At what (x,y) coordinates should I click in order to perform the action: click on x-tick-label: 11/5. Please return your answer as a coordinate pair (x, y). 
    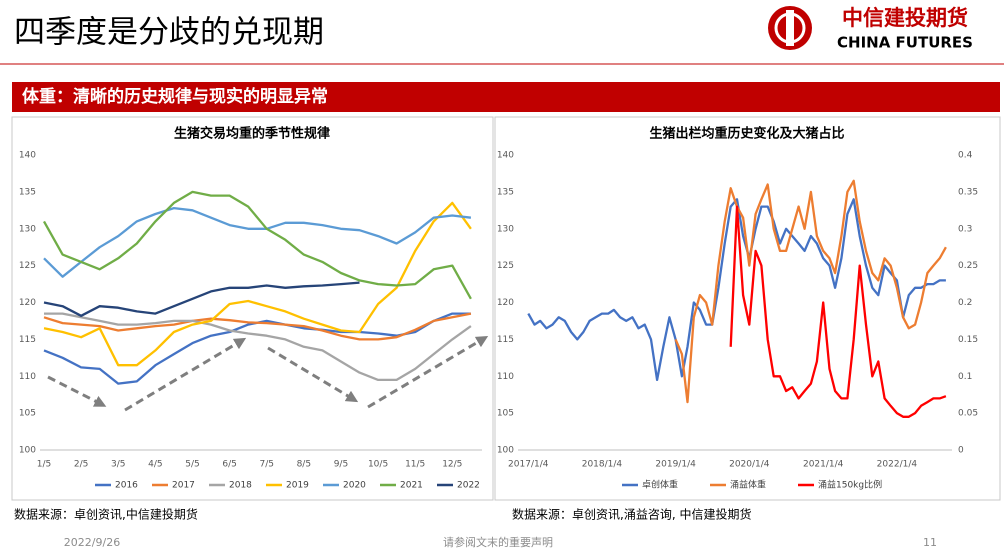
    Looking at the image, I should click on (415, 465).